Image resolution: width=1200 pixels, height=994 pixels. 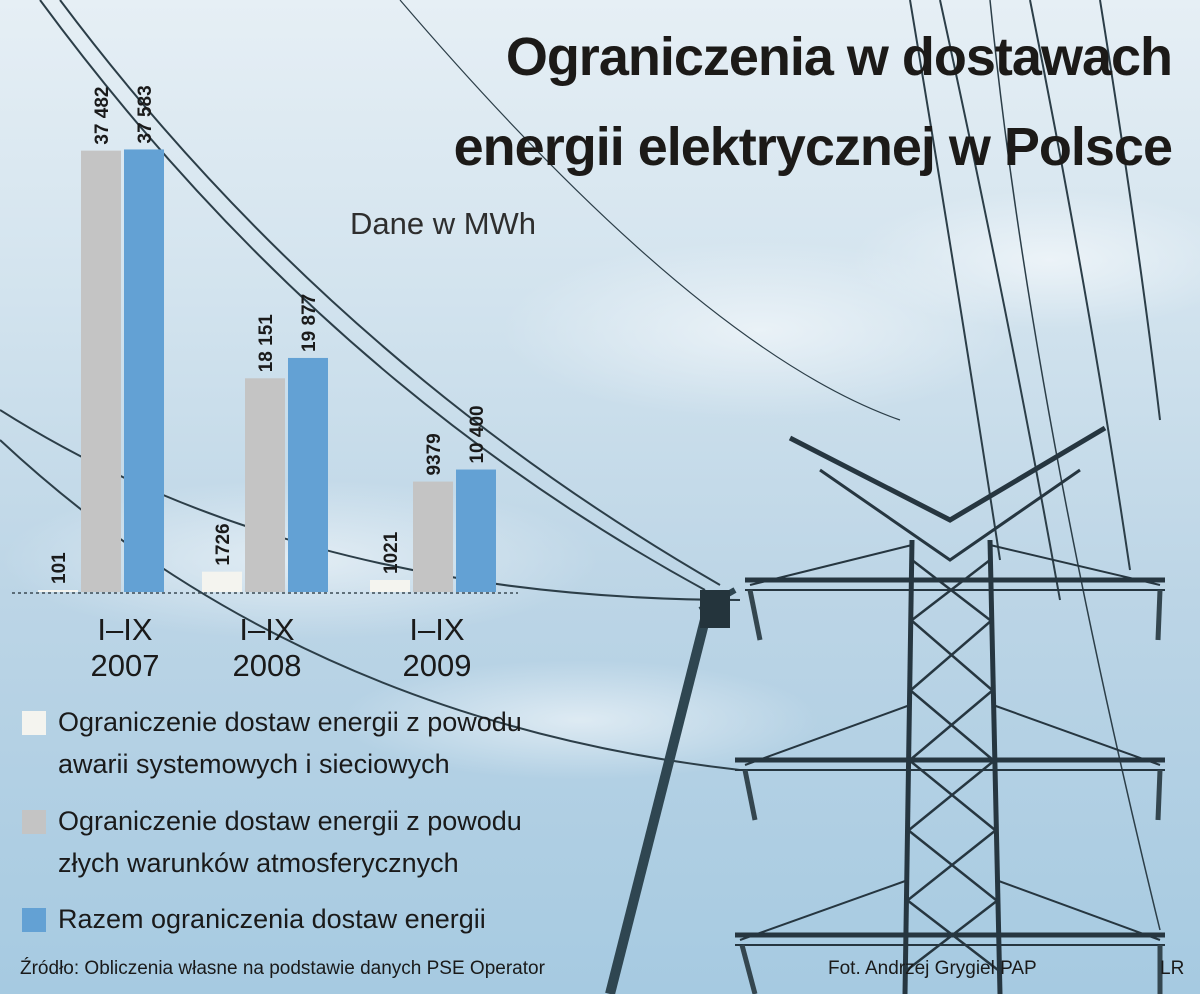 What do you see at coordinates (254, 764) in the screenshot?
I see `legend-label-line-2: awarii systemowych i sieciowych` at bounding box center [254, 764].